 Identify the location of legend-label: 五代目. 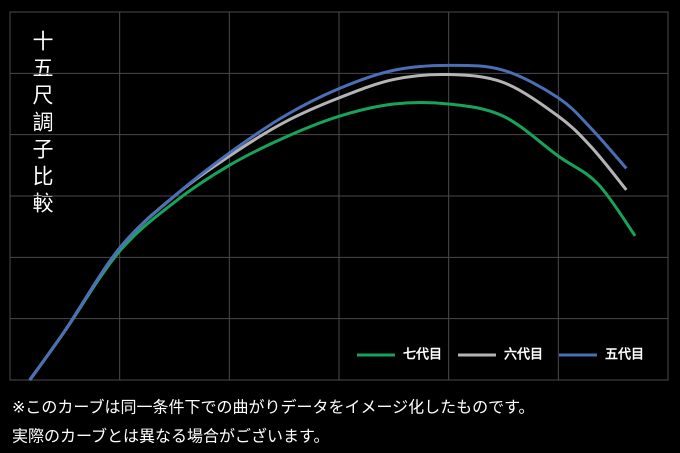
(624, 355).